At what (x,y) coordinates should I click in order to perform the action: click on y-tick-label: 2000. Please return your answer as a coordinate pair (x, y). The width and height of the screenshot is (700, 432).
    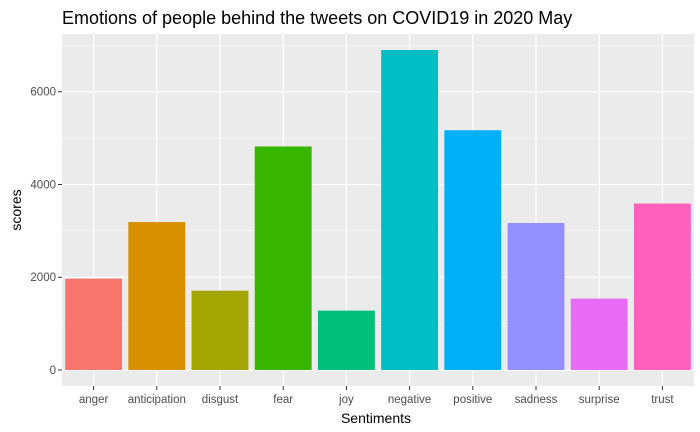
    Looking at the image, I should click on (43, 278).